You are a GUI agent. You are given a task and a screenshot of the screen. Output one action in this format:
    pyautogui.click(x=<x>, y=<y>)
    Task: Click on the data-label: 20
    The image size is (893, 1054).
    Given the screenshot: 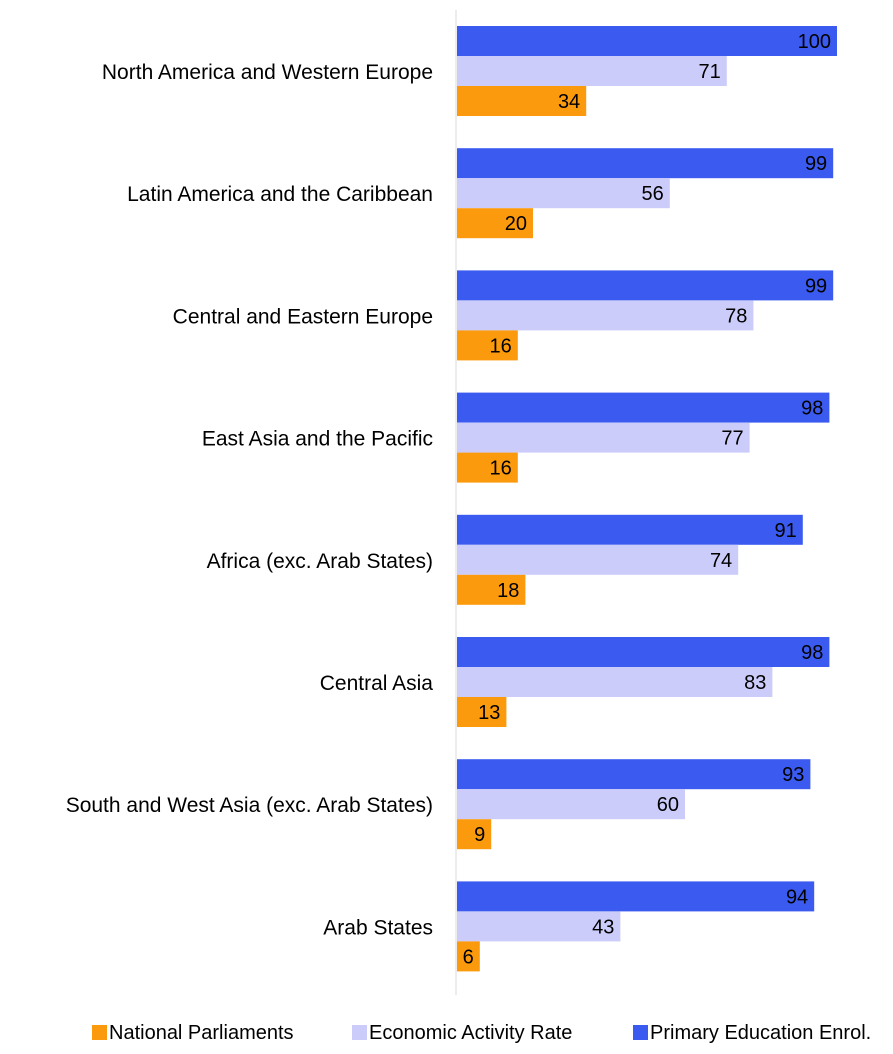 What is the action you would take?
    pyautogui.click(x=516, y=224)
    